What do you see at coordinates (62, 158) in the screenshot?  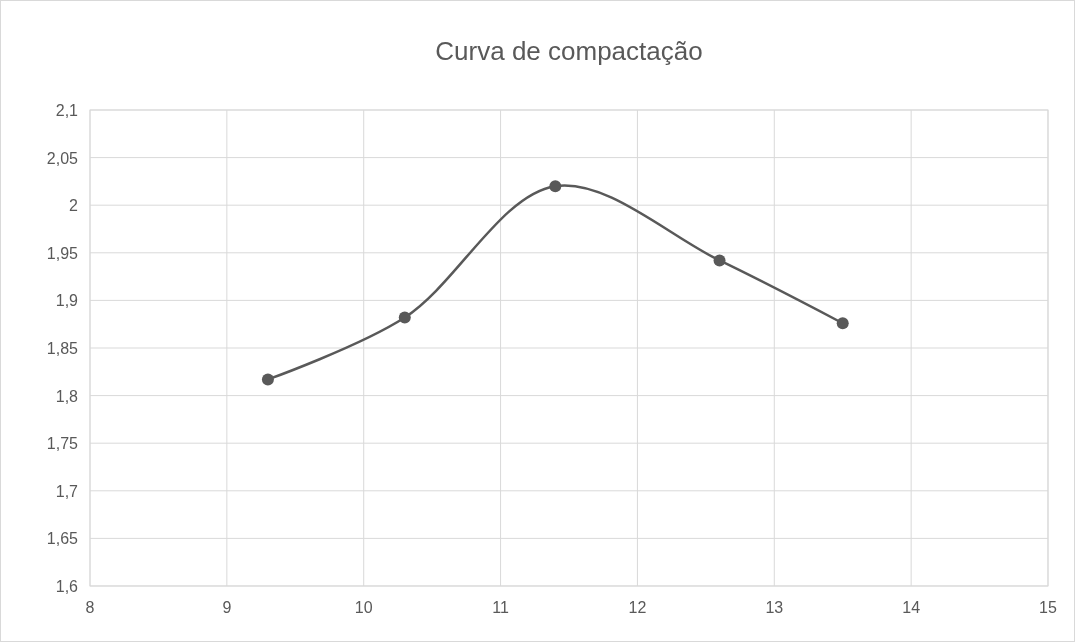 I see `y-tick-label: 2,05` at bounding box center [62, 158].